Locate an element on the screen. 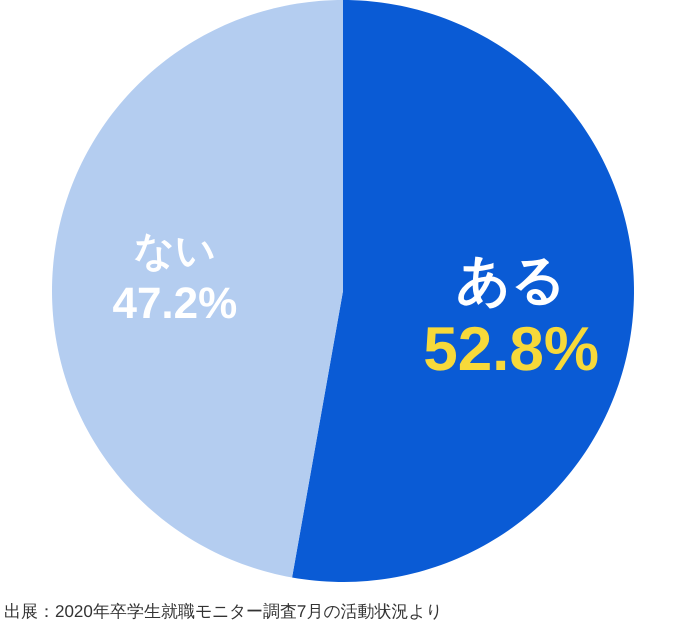 This screenshot has height=630, width=686. data-label: 47.2% is located at coordinates (175, 303).